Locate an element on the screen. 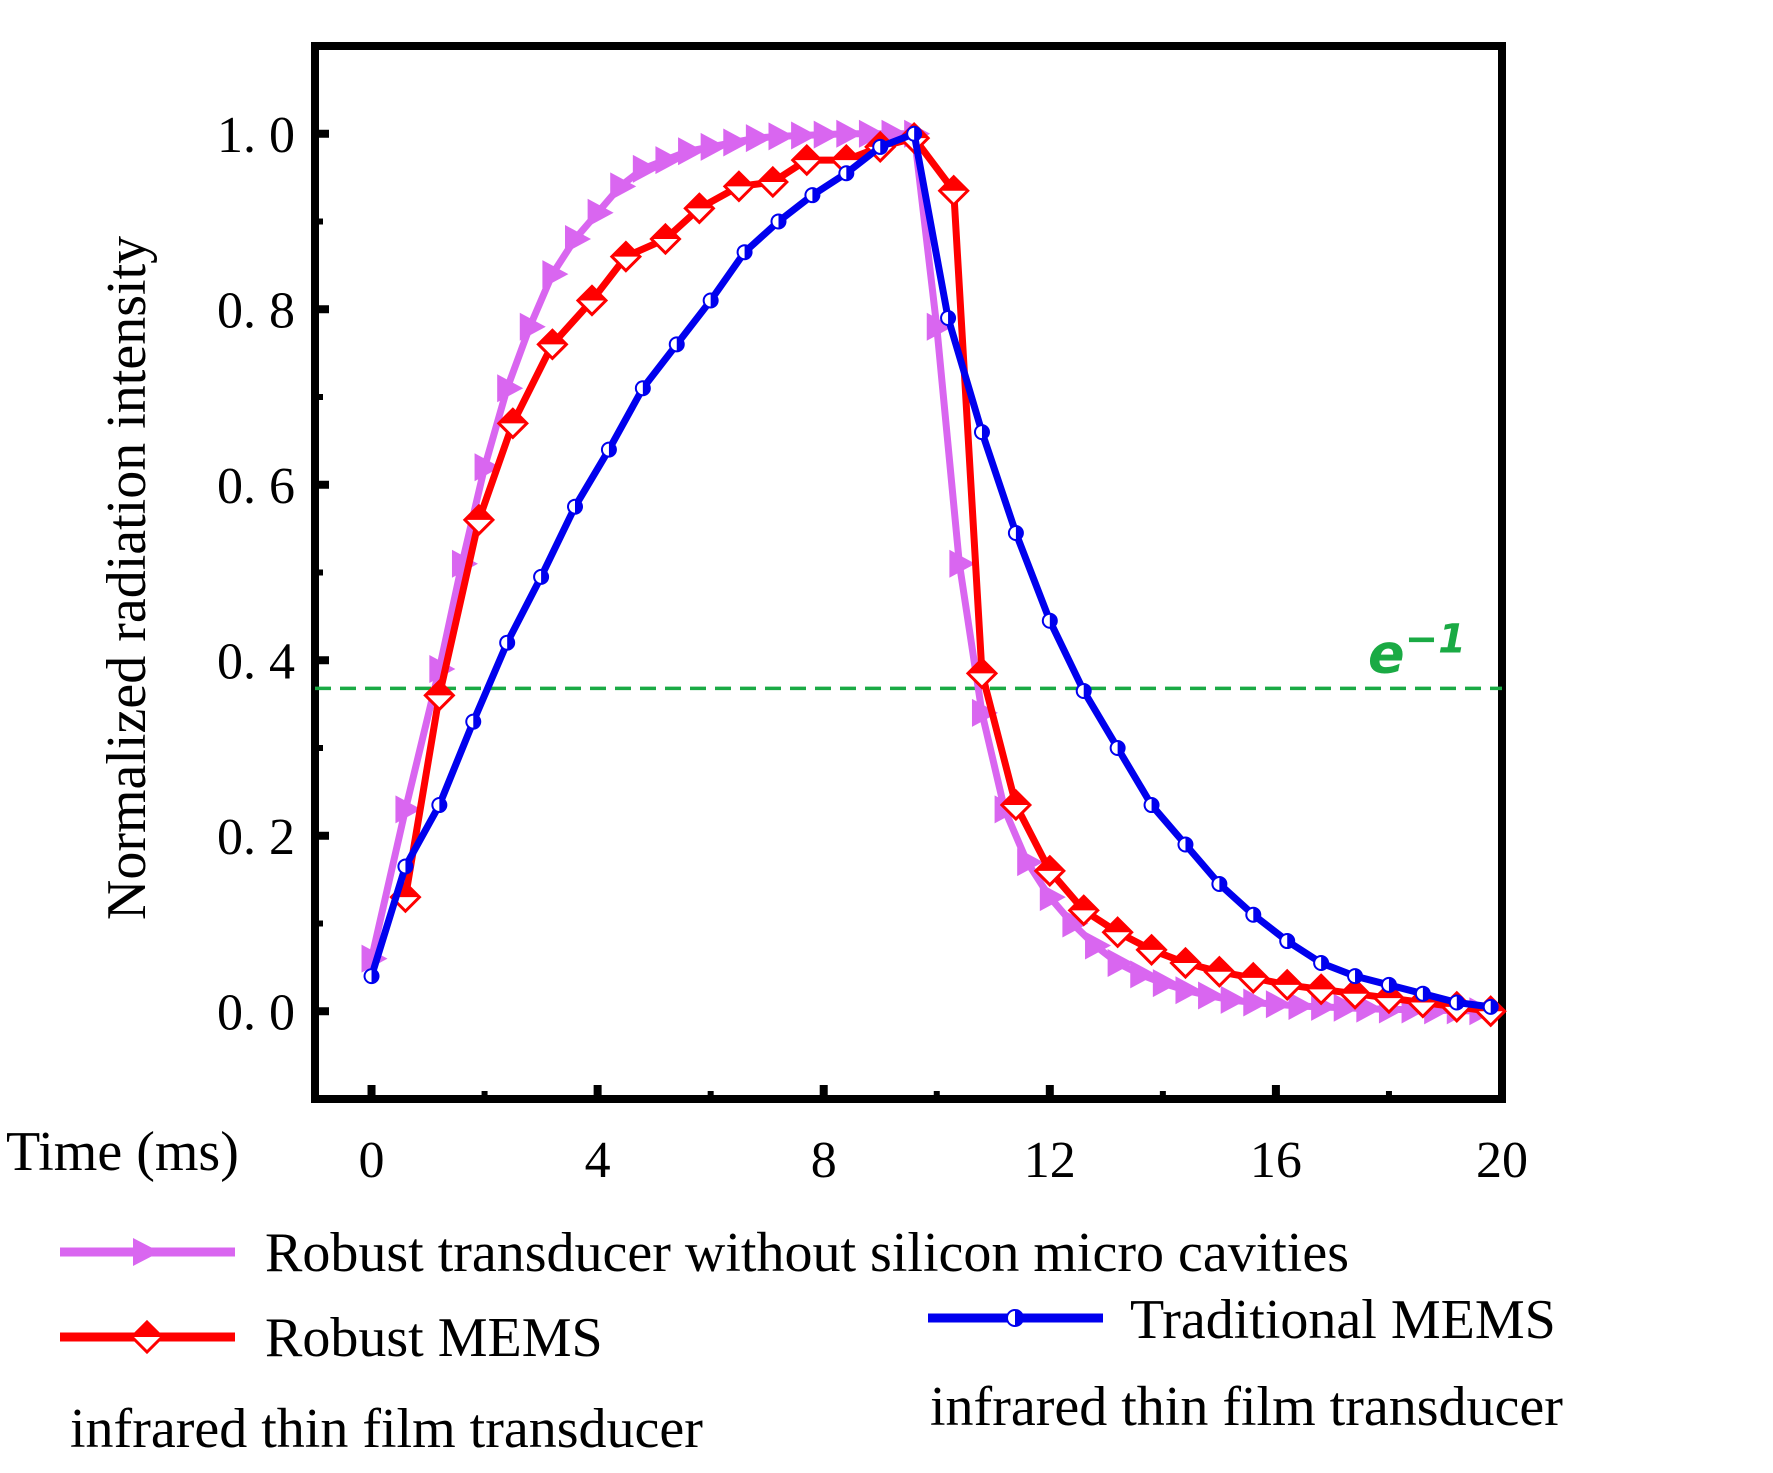 The width and height of the screenshot is (1773, 1473). x-tick-label: 20 is located at coordinates (1502, 1160).